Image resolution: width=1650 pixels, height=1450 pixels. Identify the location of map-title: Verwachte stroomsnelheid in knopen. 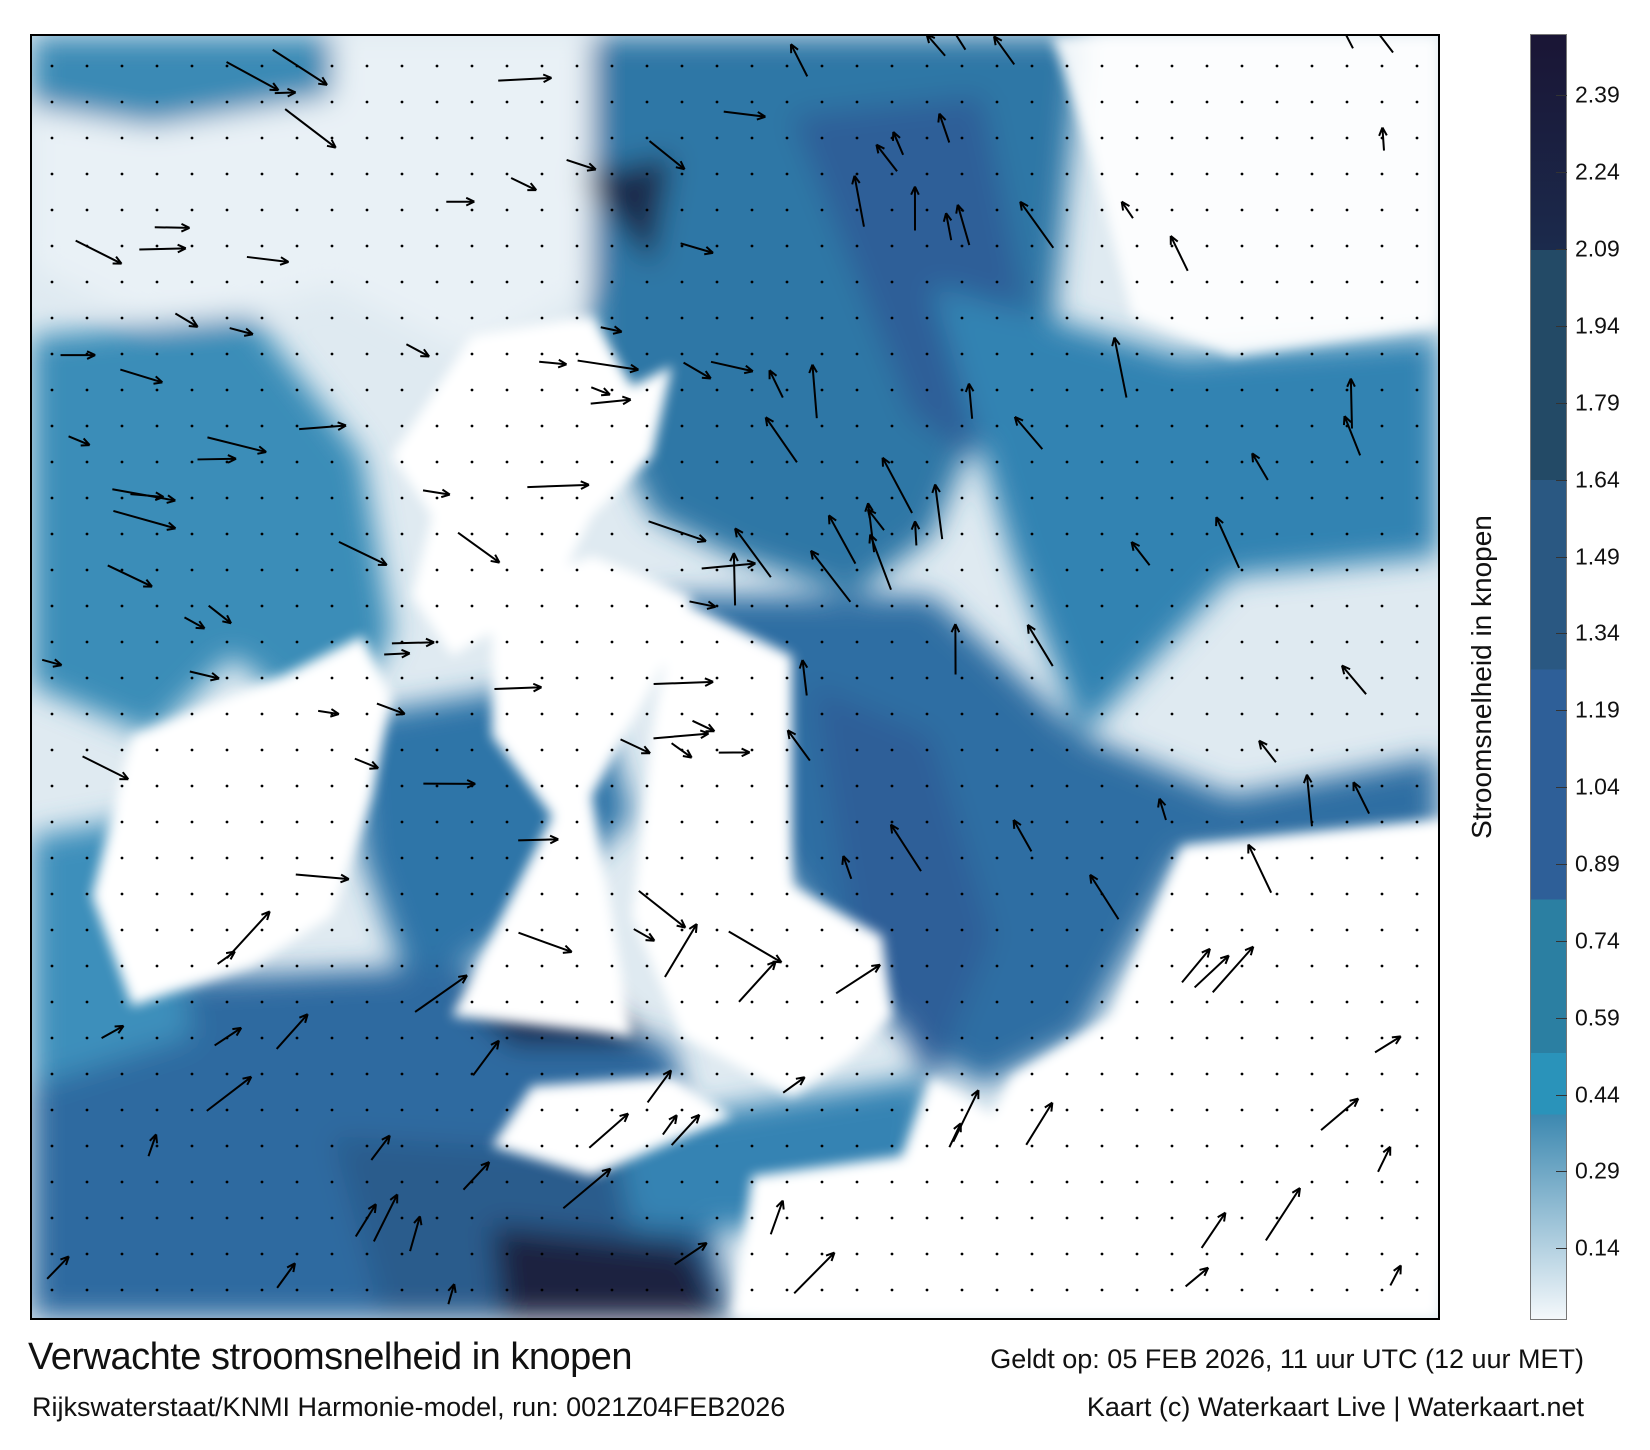
(330, 1357).